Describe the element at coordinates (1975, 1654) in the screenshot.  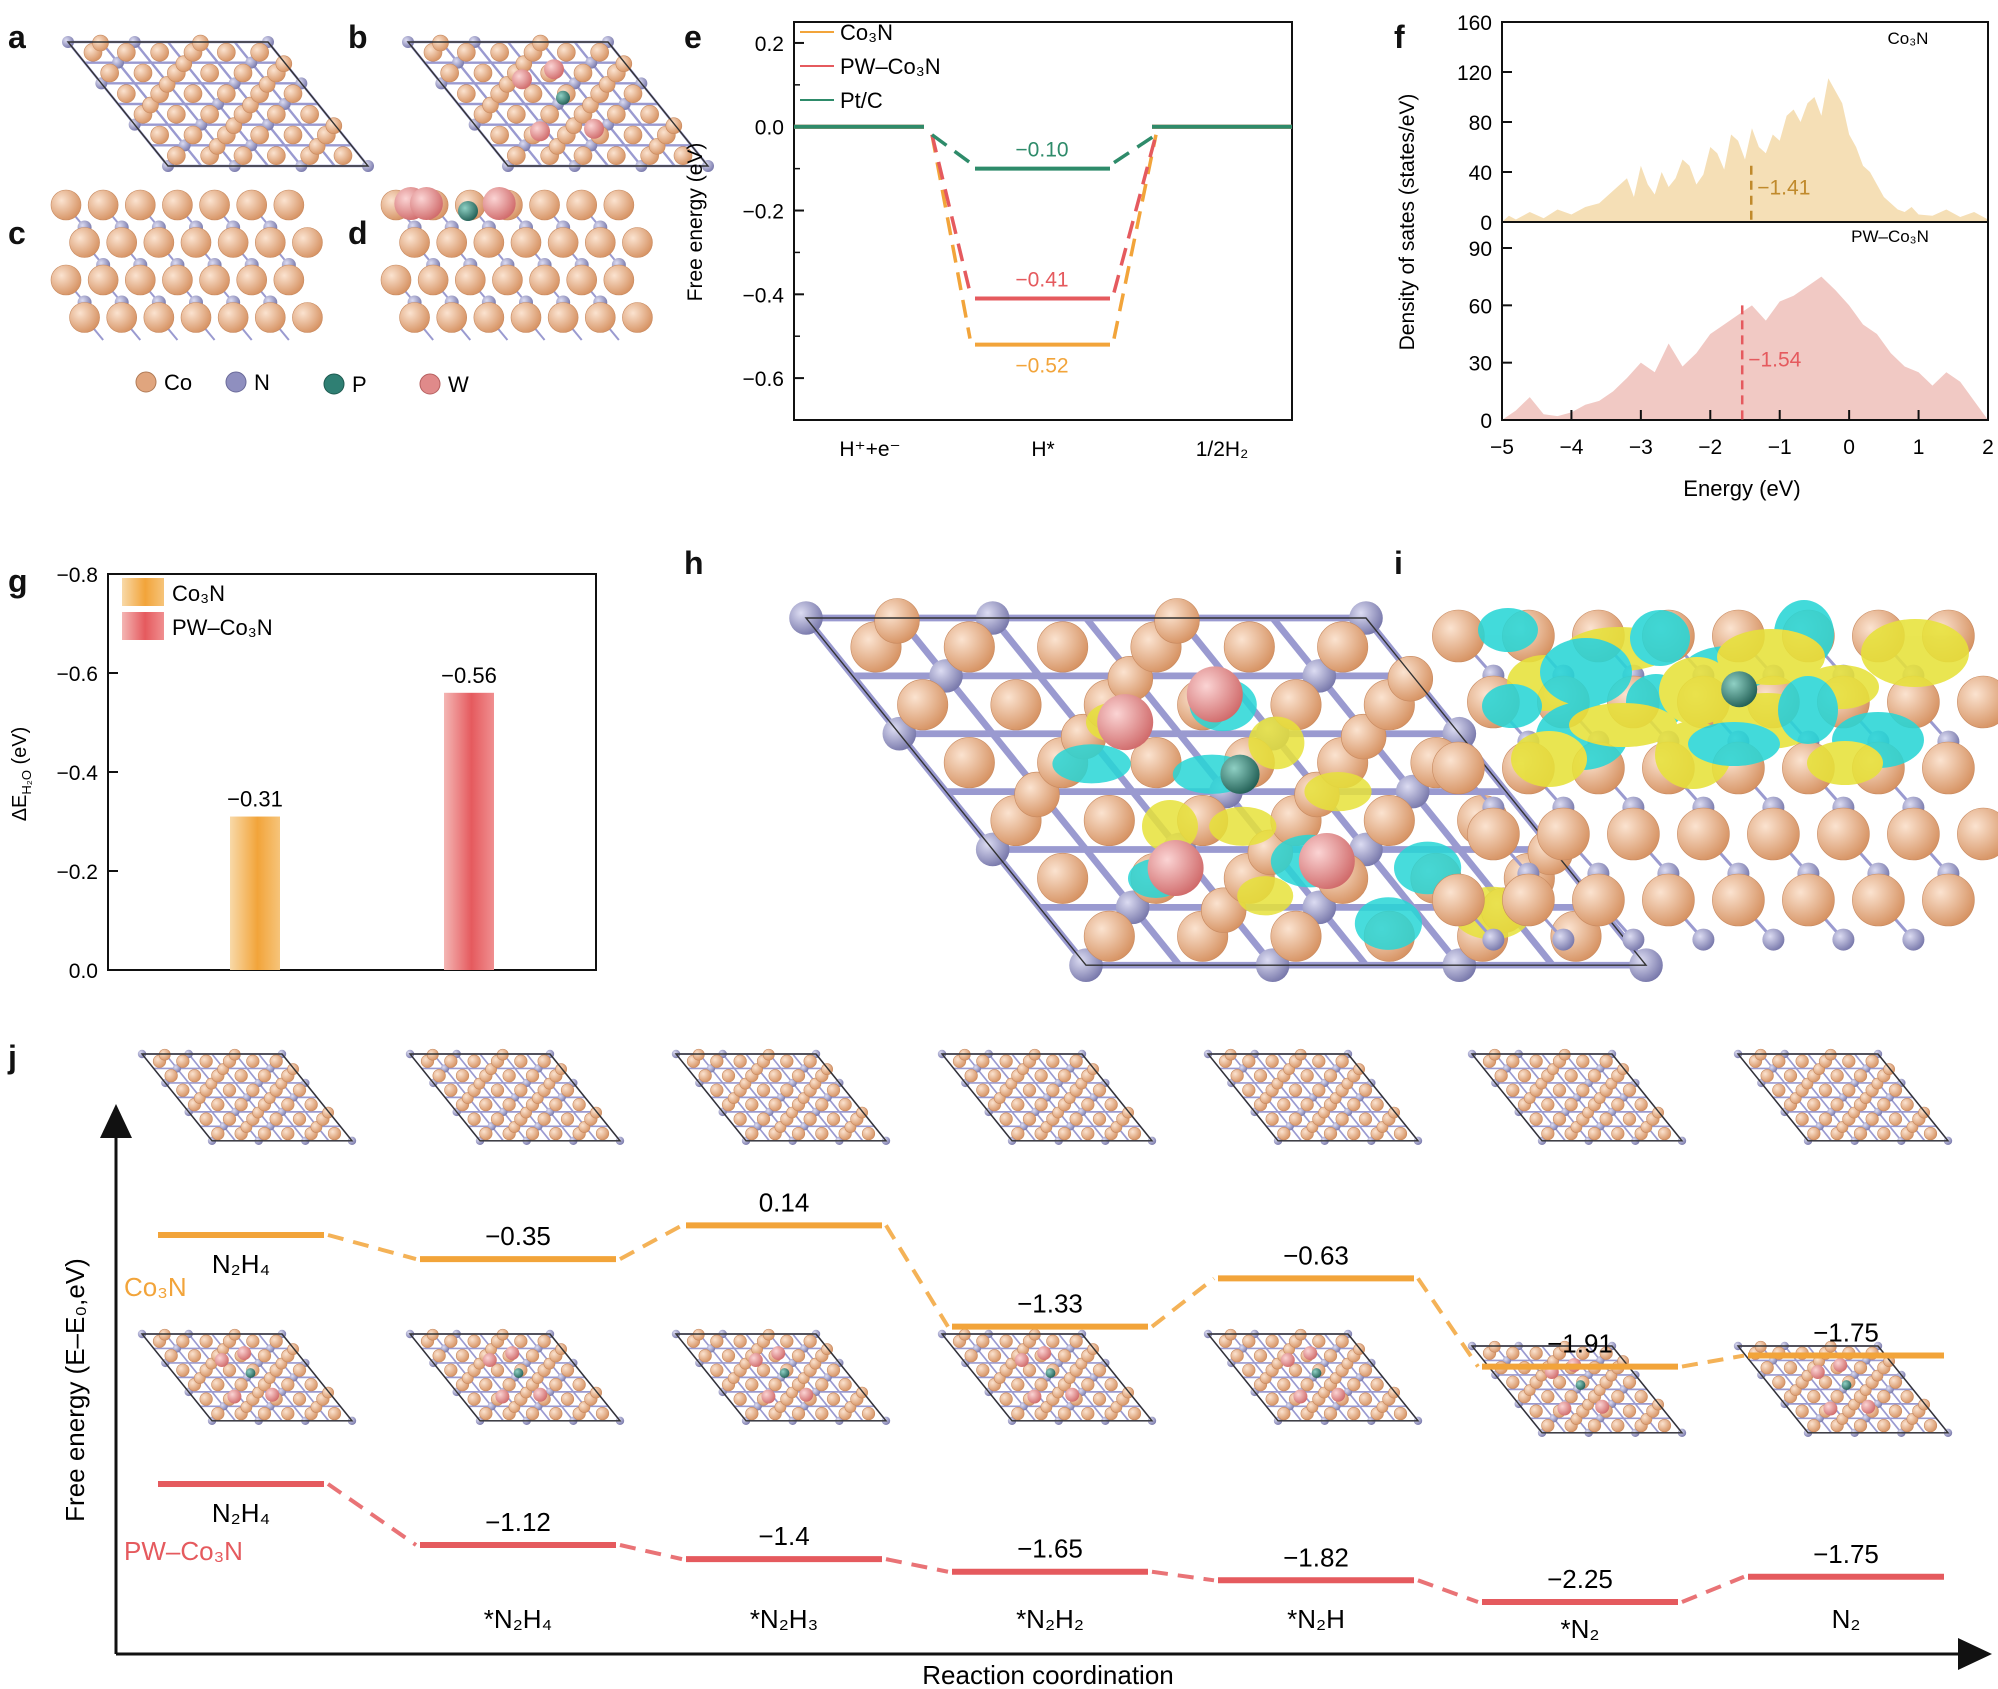
I see `chart-j-x-arrow` at that location.